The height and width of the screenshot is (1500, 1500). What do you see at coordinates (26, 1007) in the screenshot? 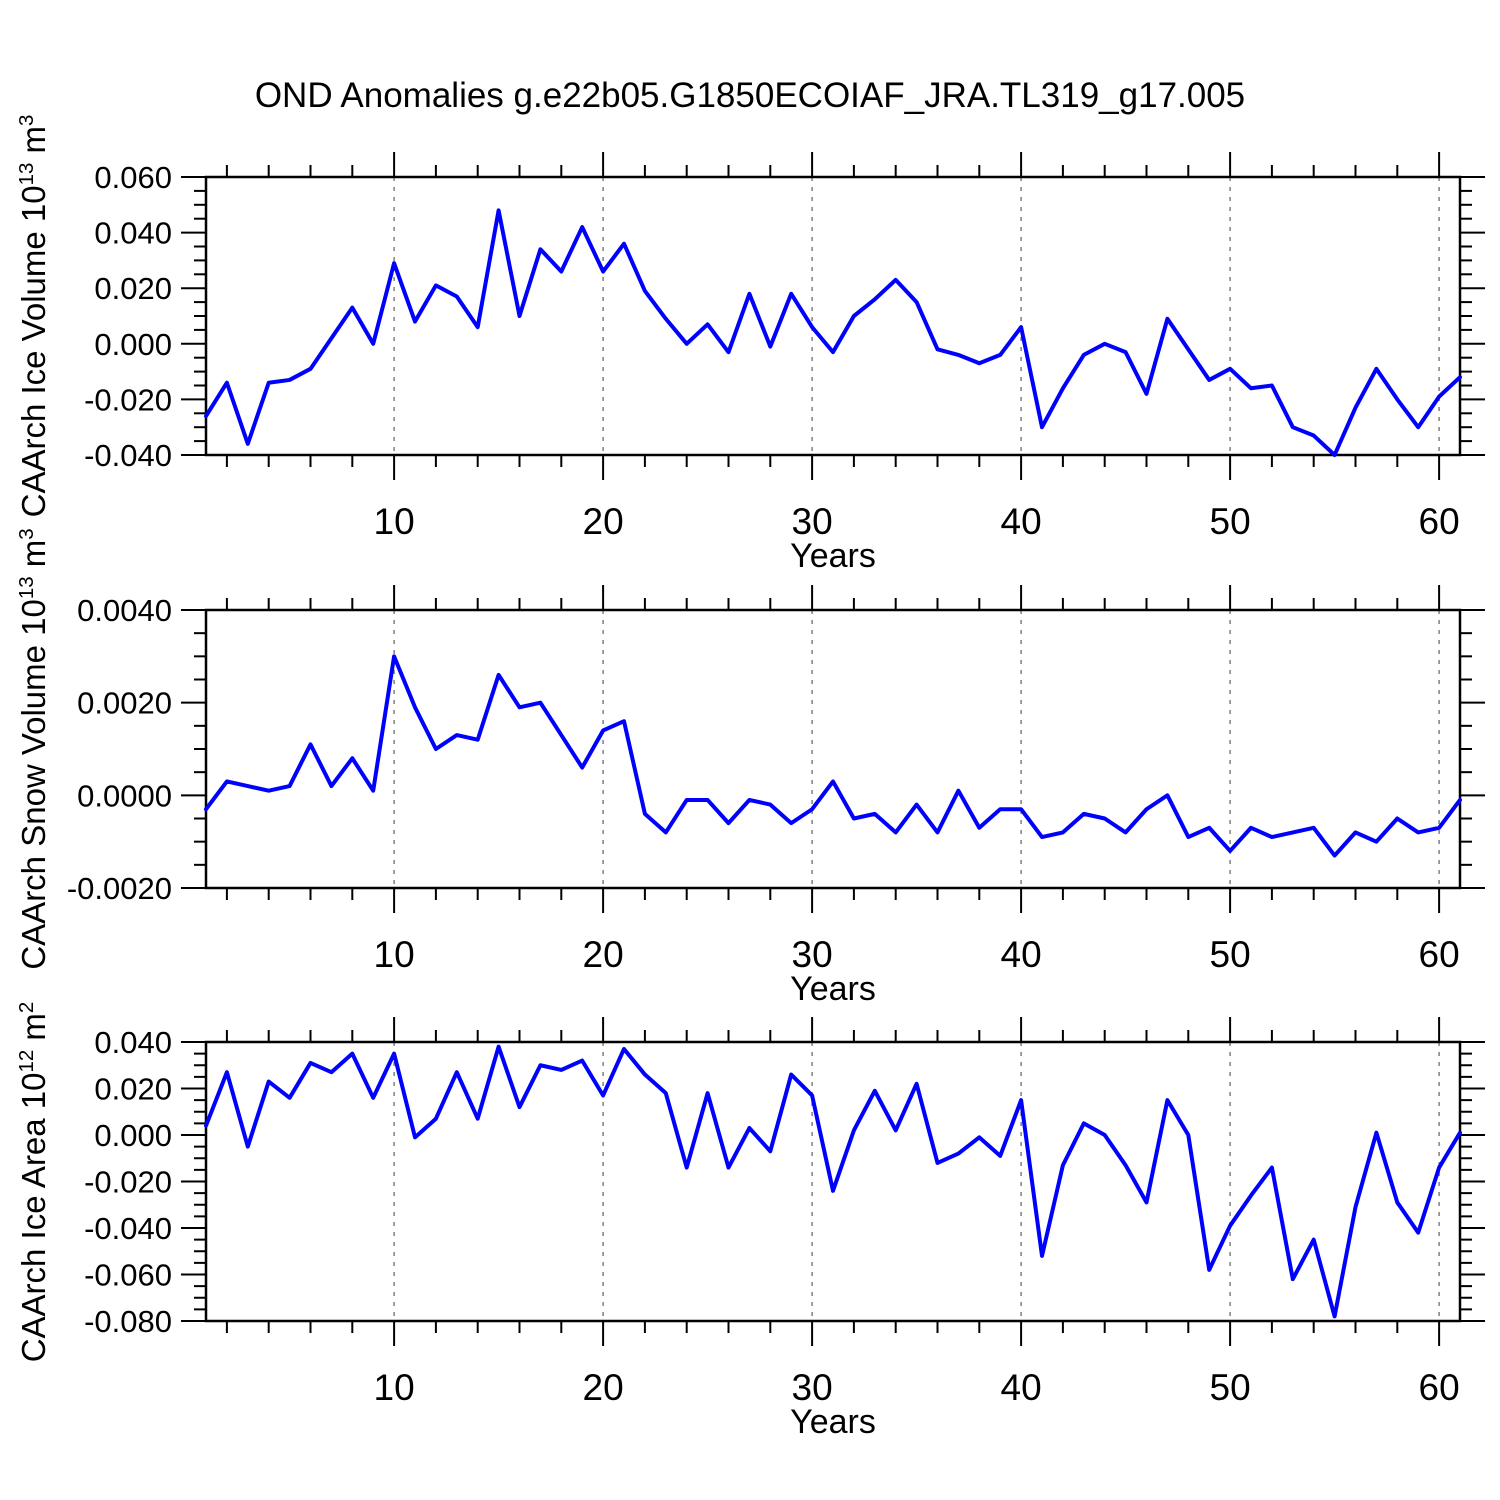
I see `y-axis-label-superscript: 2` at bounding box center [26, 1007].